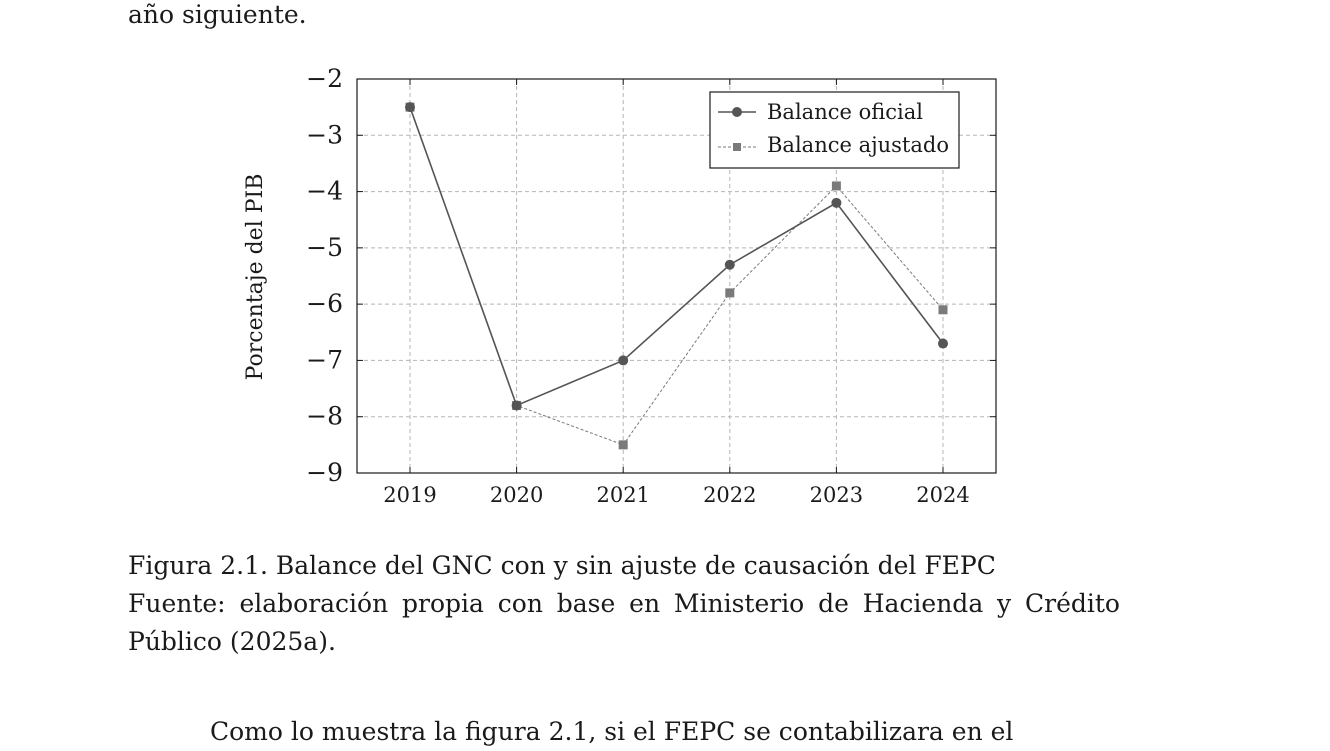 This screenshot has width=1330, height=751. Describe the element at coordinates (836, 495) in the screenshot. I see `x-tick-label: 2023` at that location.